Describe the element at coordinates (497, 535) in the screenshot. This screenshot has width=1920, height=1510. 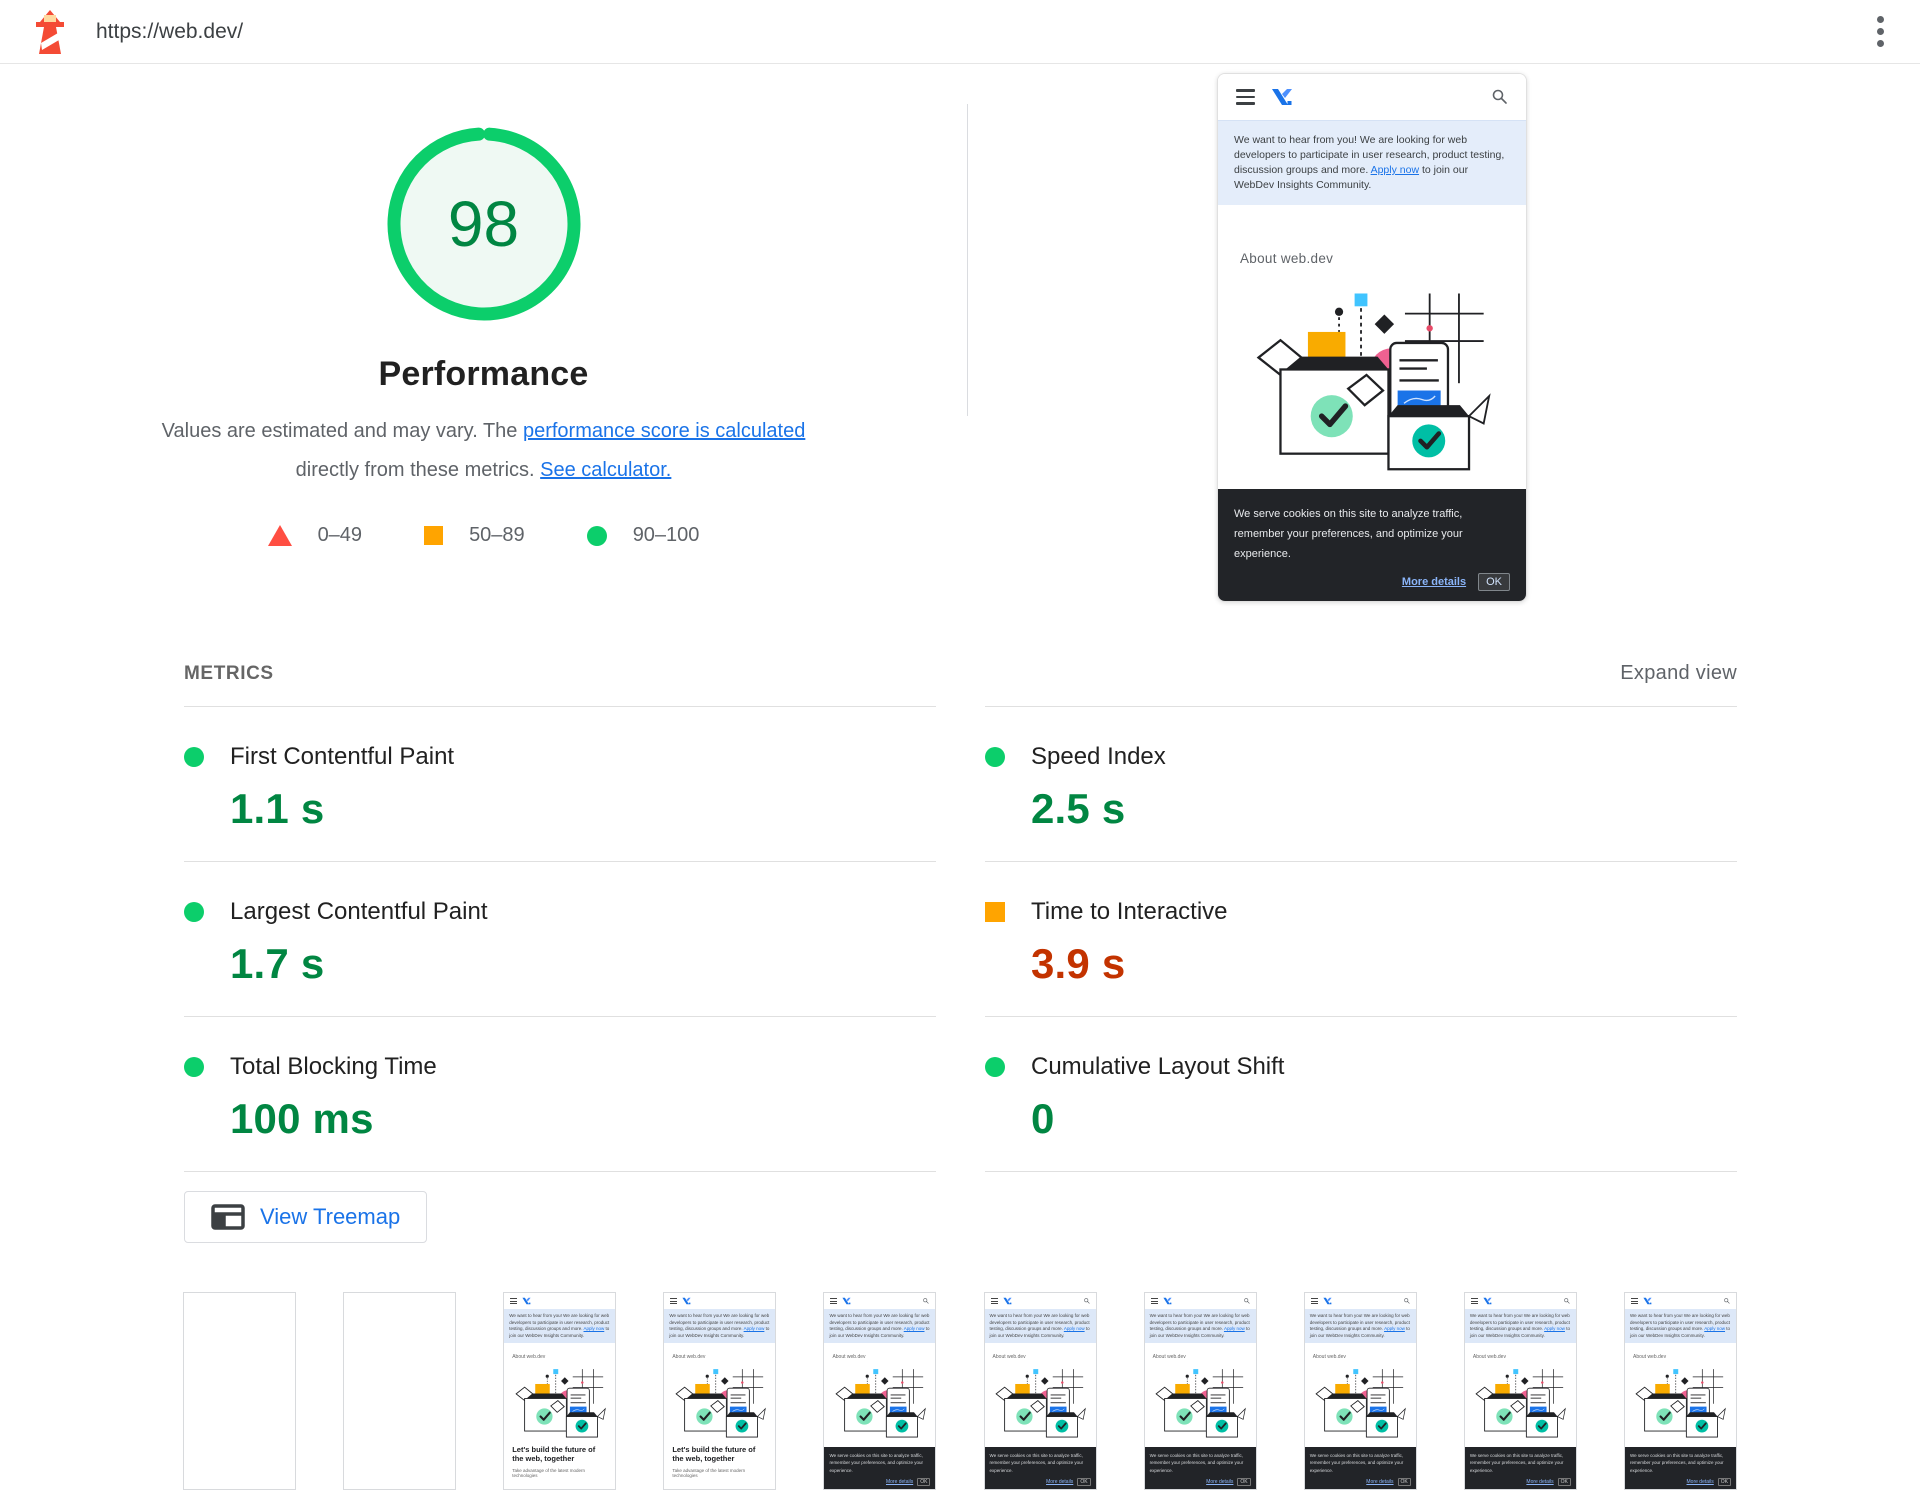
I see `legend-average-range: 50–89` at that location.